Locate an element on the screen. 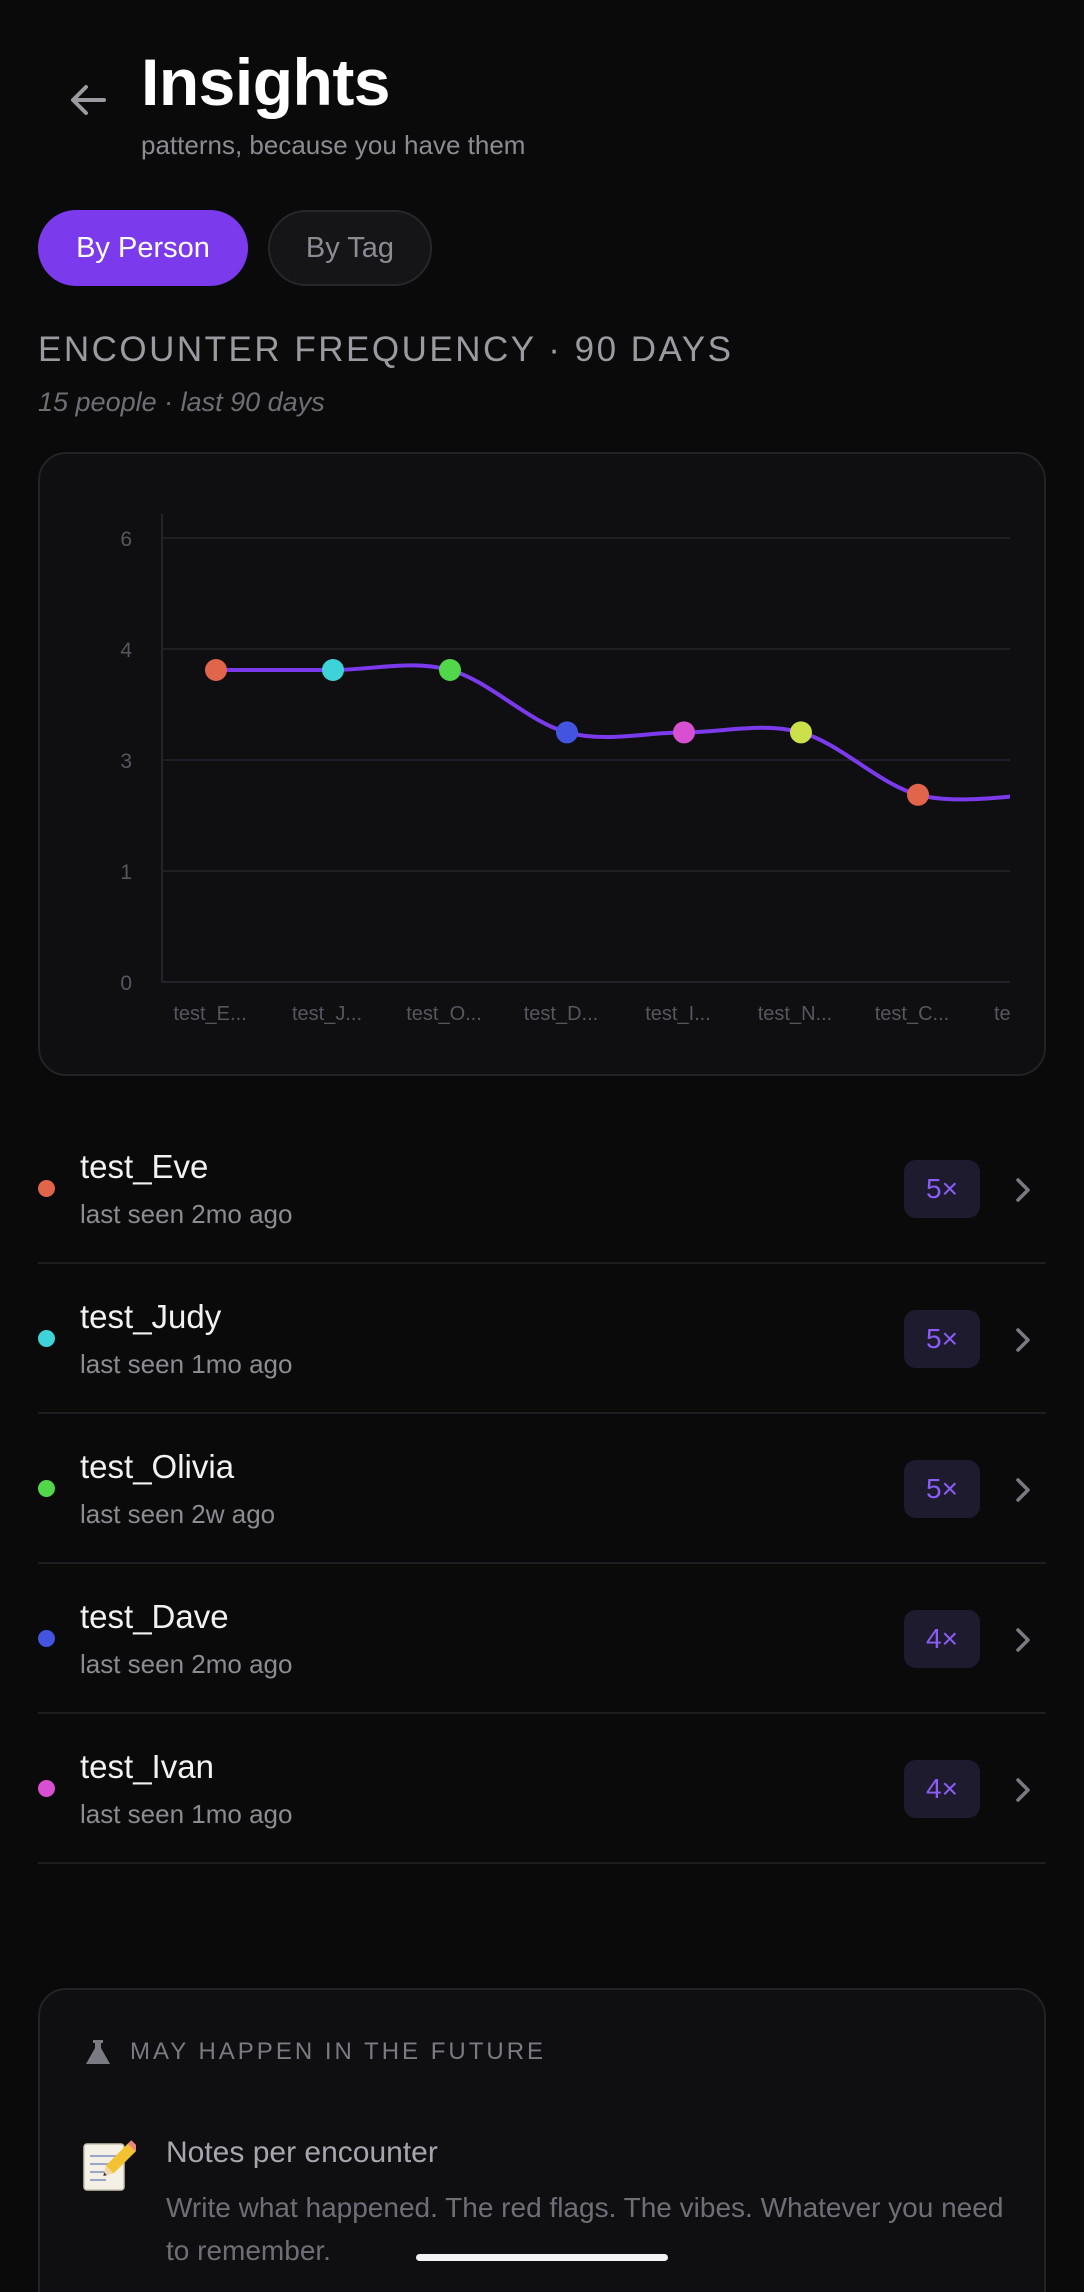 Image resolution: width=1084 pixels, height=2292 pixels. person-last-seen: last seen 2w ago is located at coordinates (178, 1514).